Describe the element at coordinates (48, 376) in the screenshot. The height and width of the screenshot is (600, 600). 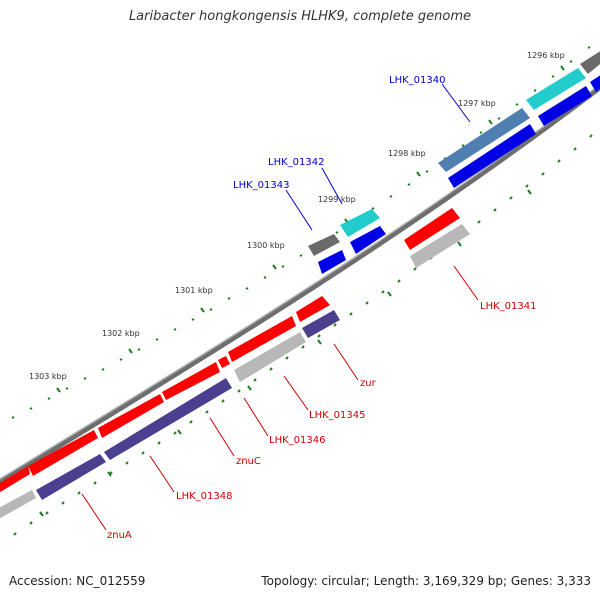
I see `kbp-label-1303: 1303 kbp` at that location.